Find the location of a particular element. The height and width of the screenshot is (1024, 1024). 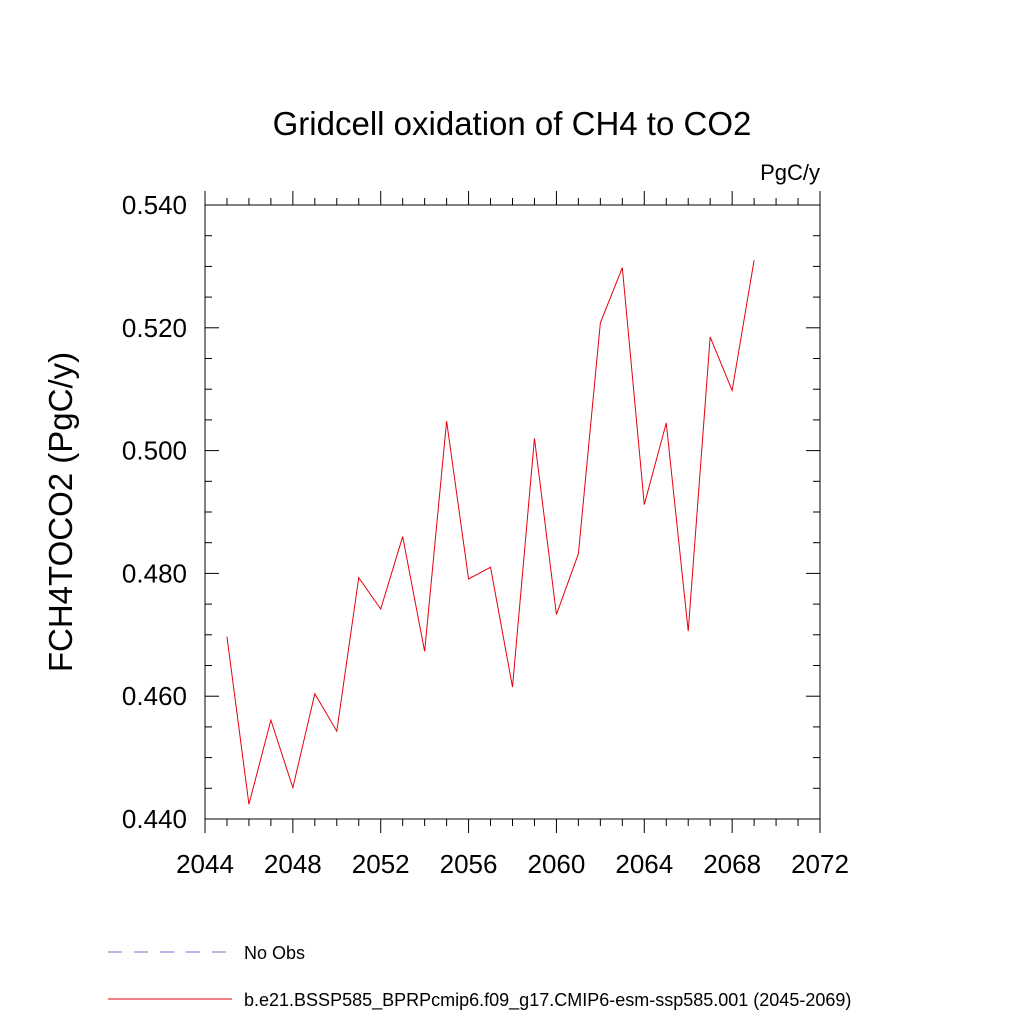

x-tick-label: 2048 is located at coordinates (293, 864).